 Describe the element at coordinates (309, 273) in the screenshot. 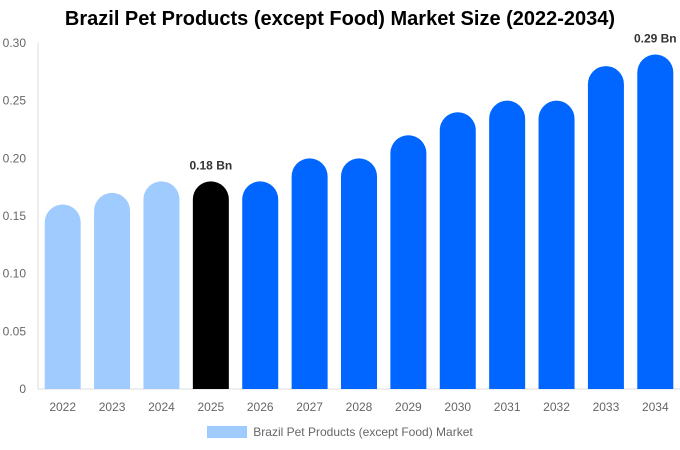

I see `bar-2027` at that location.